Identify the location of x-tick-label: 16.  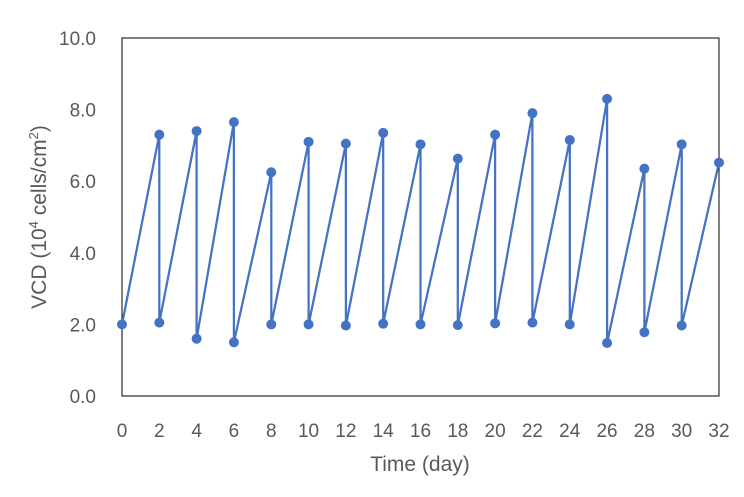
(420, 431).